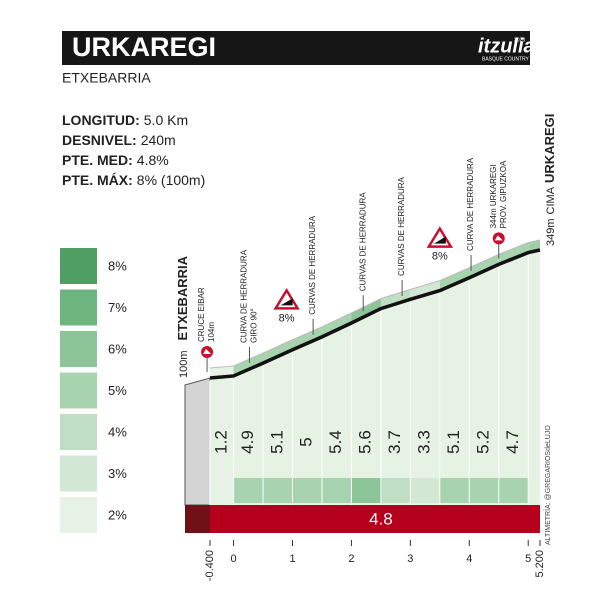  What do you see at coordinates (197, 441) in the screenshot?
I see `side-panel` at bounding box center [197, 441].